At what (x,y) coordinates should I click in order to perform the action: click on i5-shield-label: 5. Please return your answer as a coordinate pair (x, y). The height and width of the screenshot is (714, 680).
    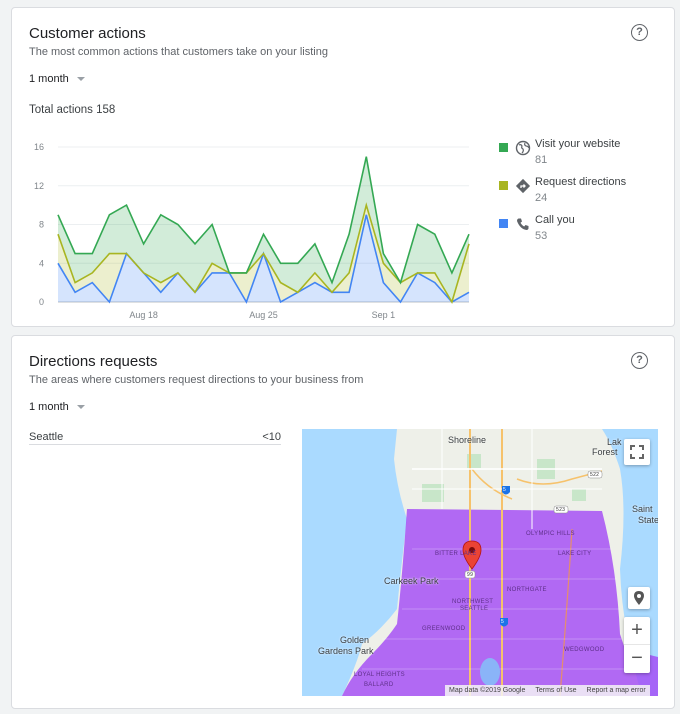
    Looking at the image, I should click on (505, 490).